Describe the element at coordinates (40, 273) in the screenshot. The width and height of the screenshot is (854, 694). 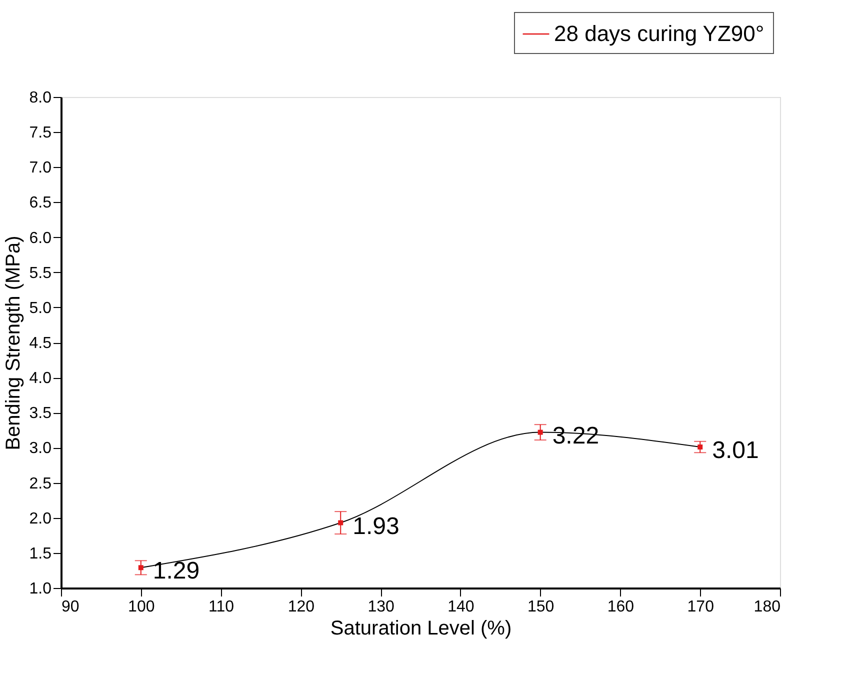
I see `y-tick-label: 5.5` at that location.